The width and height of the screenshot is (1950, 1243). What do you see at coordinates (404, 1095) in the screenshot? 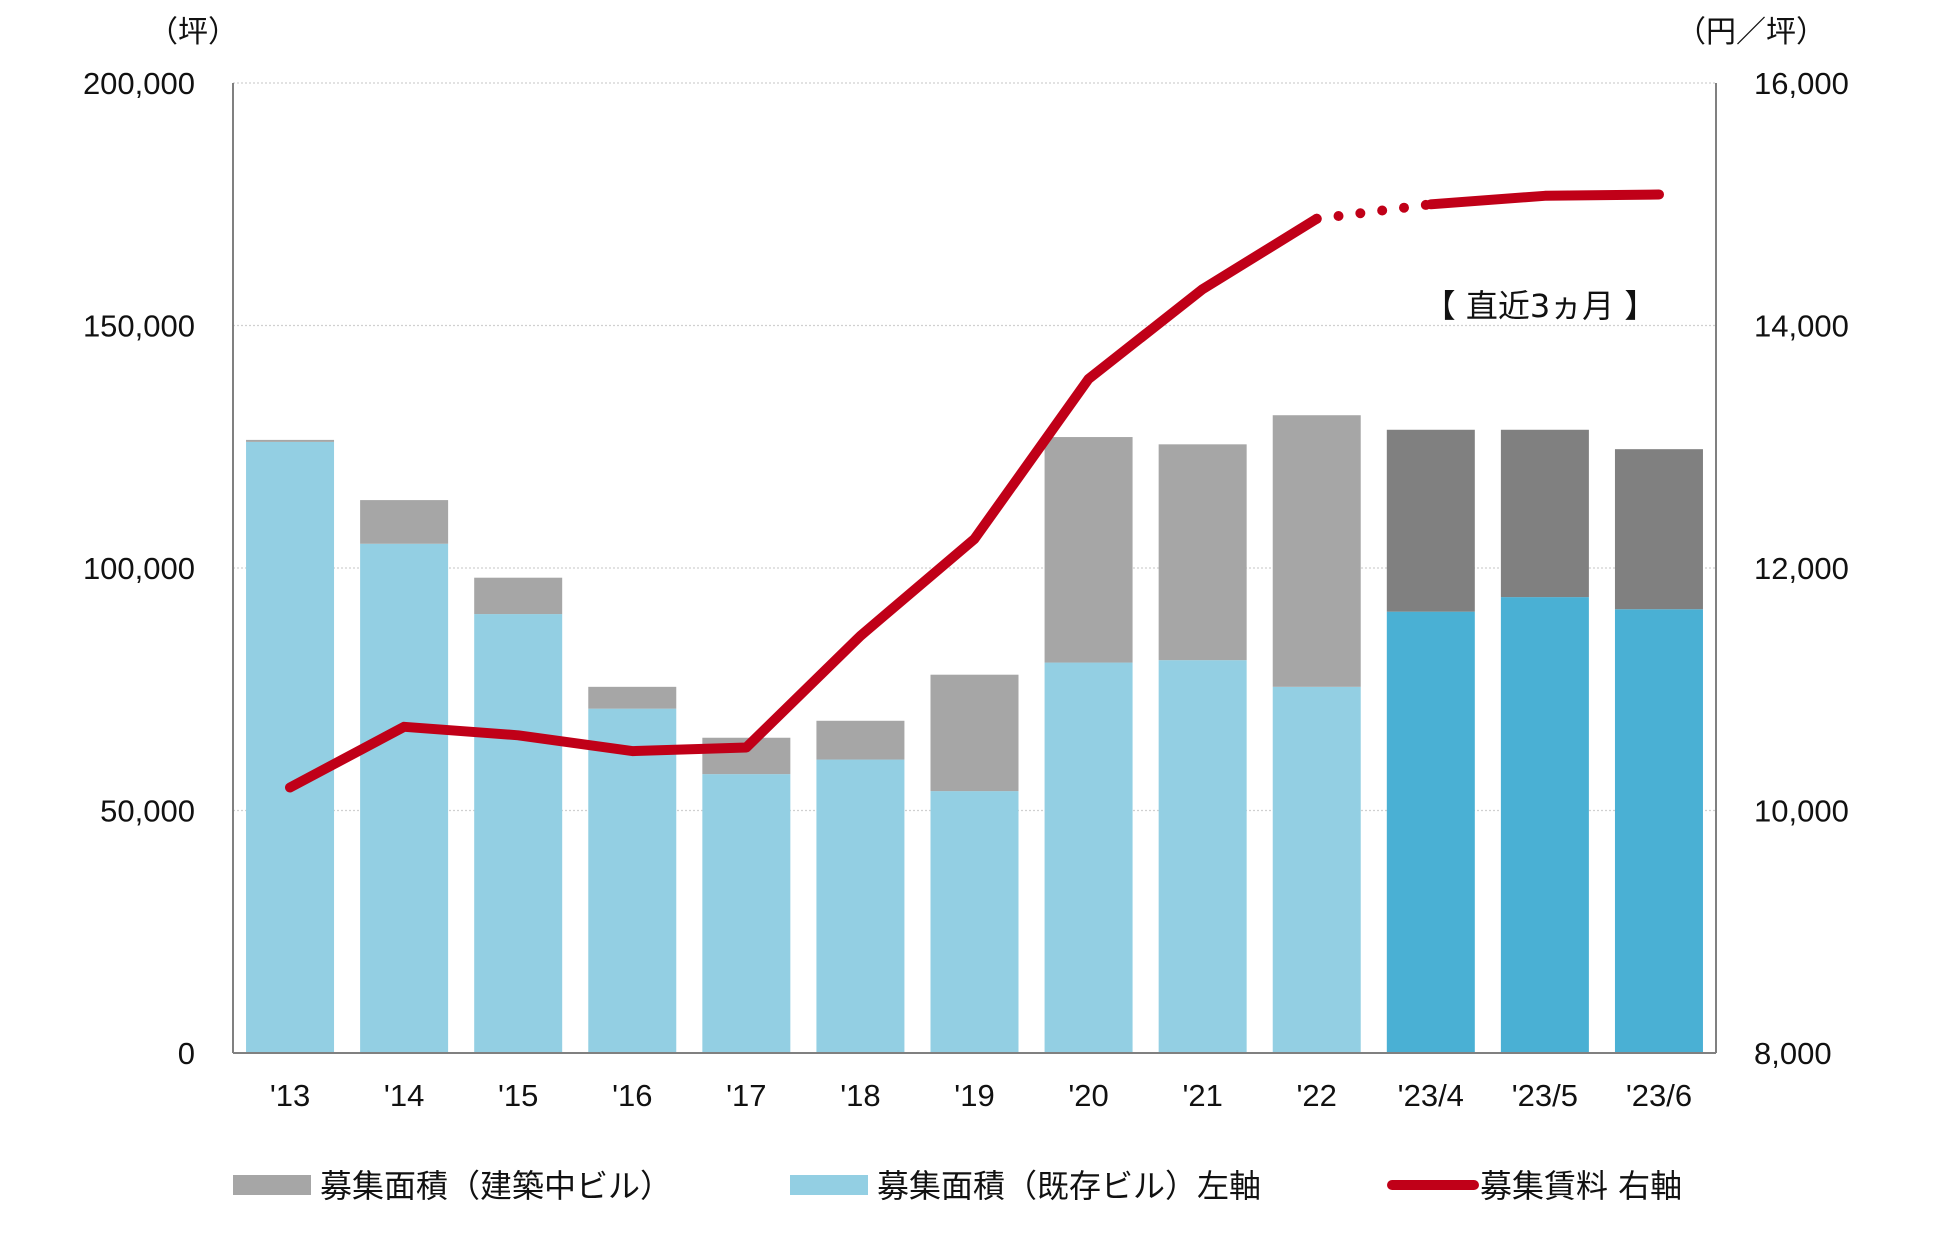
I see `x-tick-label: '14` at bounding box center [404, 1095].